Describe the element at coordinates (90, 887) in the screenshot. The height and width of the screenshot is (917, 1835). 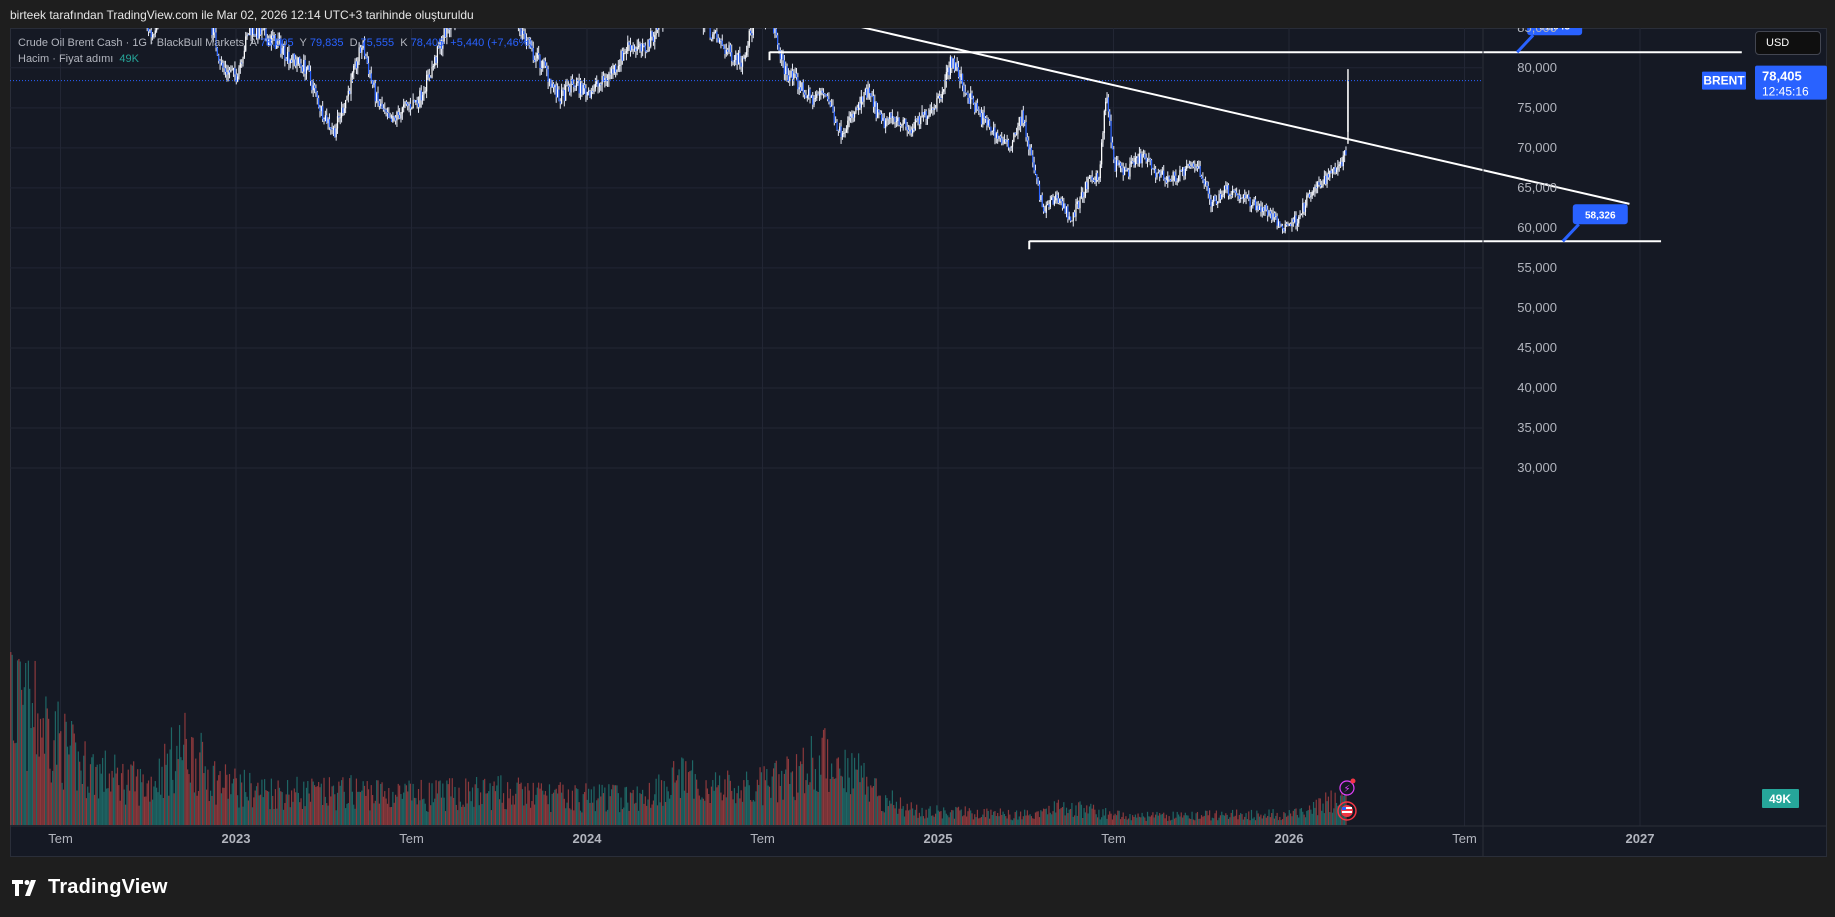
I see `tradingview-logo: TradingView` at that location.